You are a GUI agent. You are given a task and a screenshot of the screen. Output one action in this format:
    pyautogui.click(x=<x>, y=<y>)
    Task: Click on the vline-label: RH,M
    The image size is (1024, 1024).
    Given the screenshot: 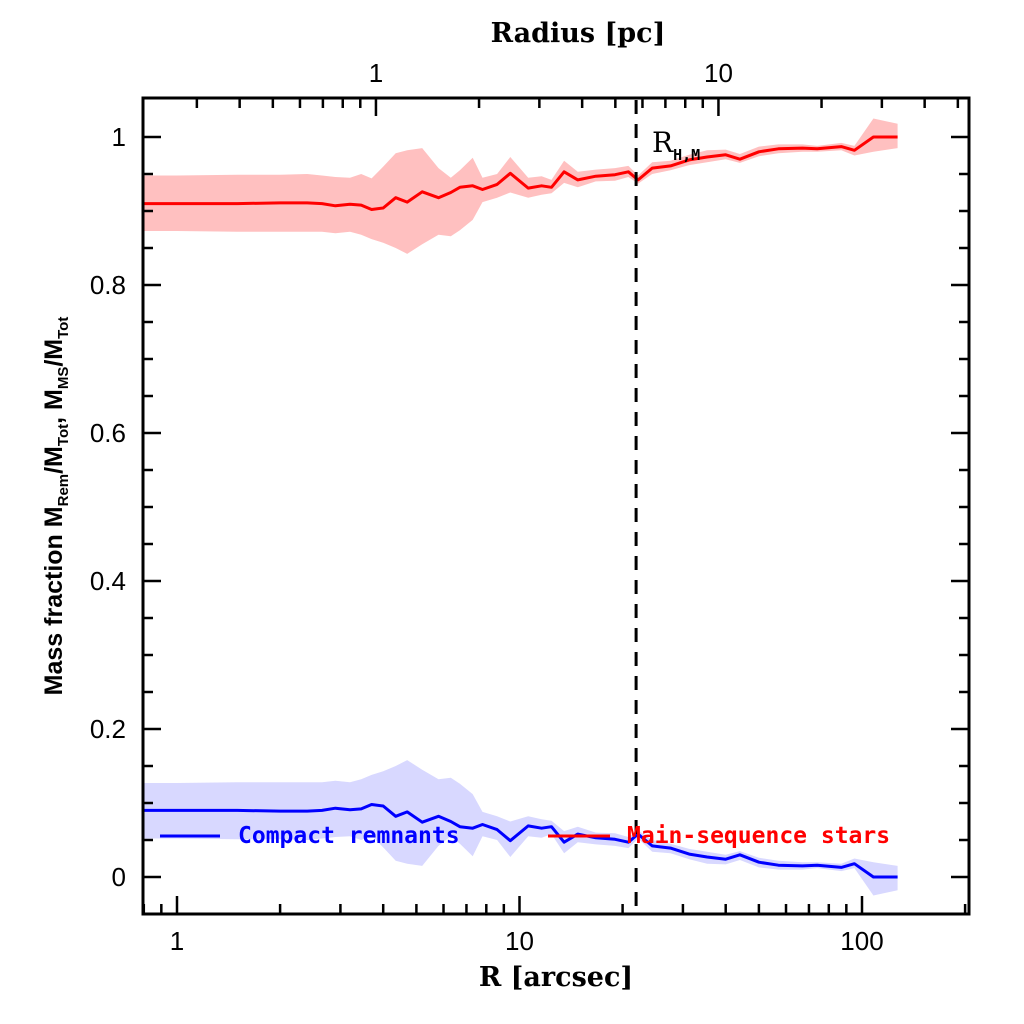 What is the action you would take?
    pyautogui.click(x=676, y=145)
    